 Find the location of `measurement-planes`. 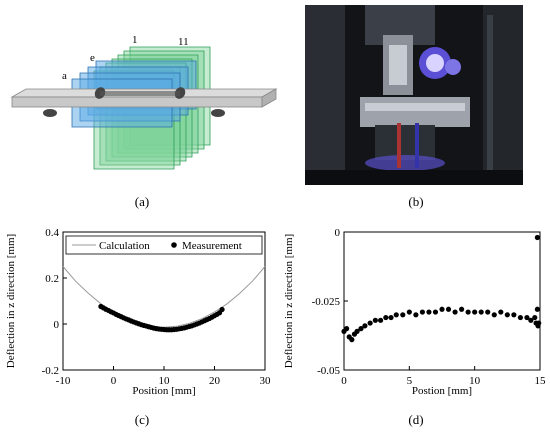

measurement-planes is located at coordinates (141, 108).